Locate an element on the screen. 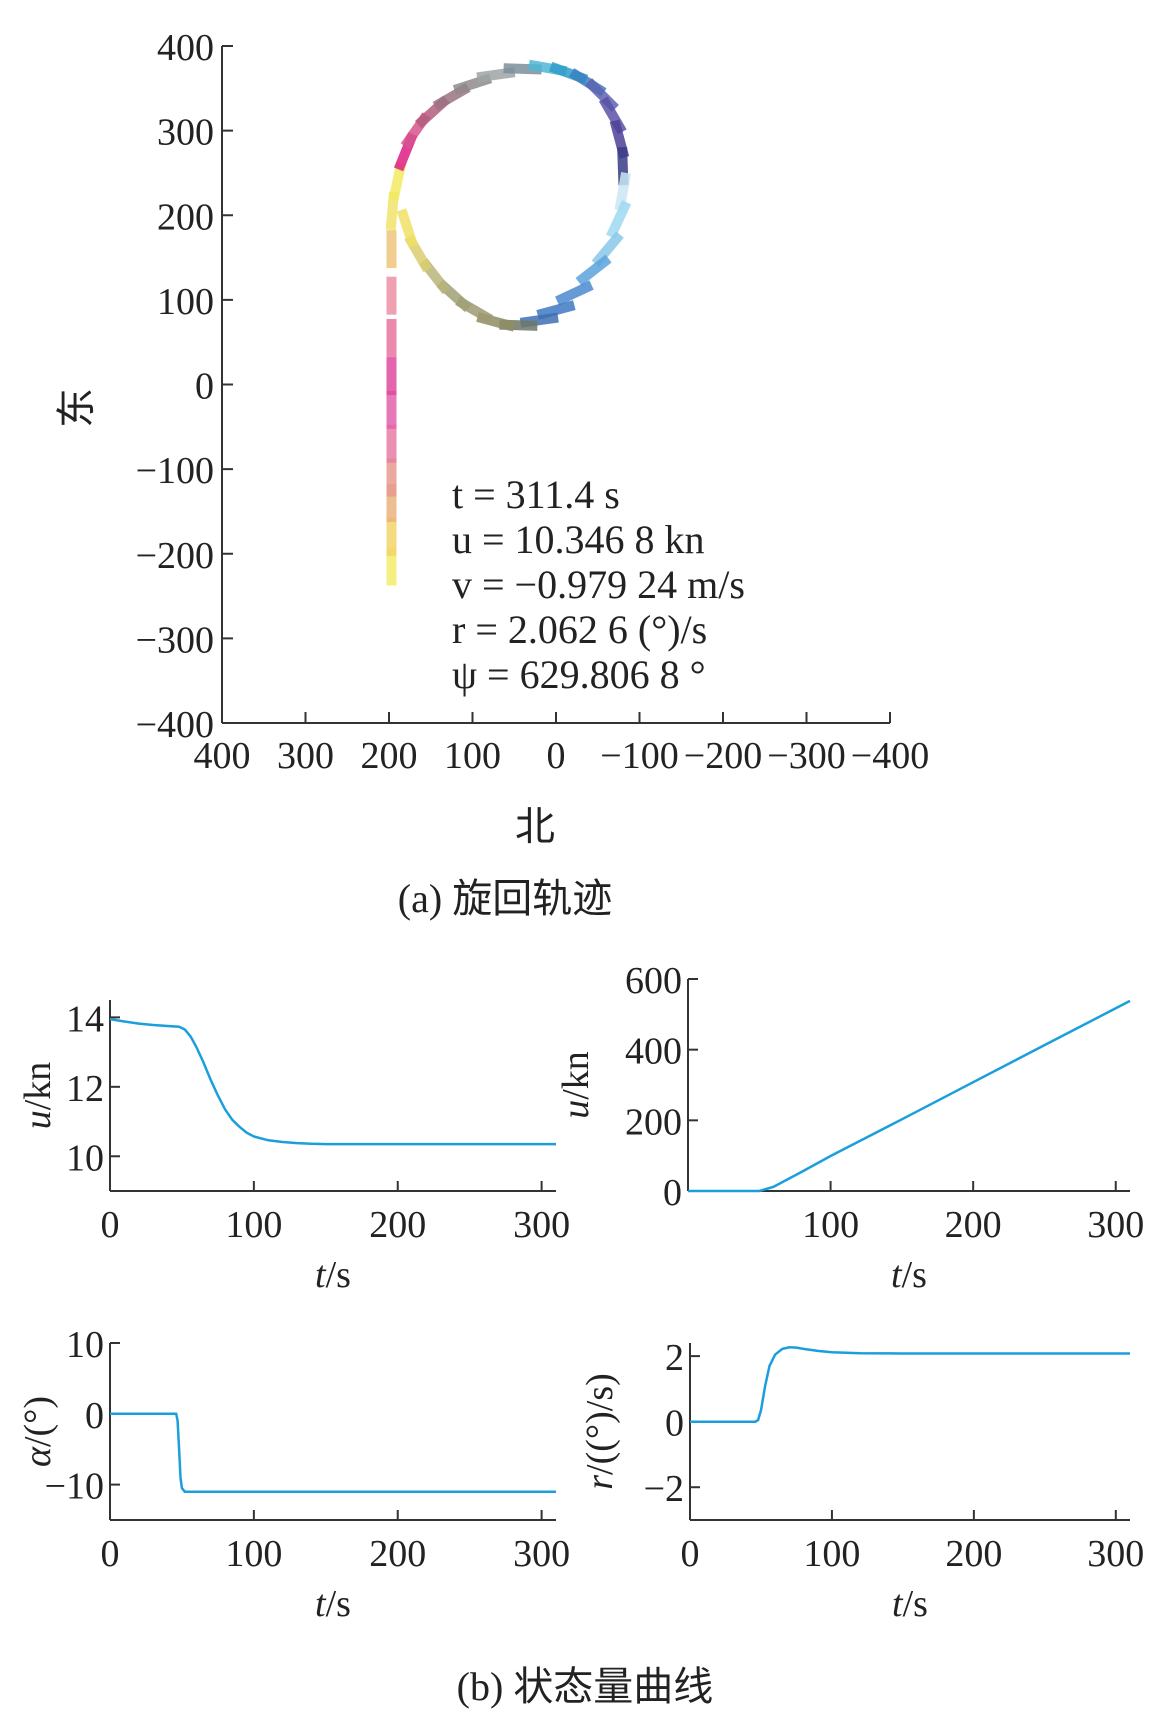 The image size is (1160, 1716). annotation: t = 311.4 s is located at coordinates (536, 494).